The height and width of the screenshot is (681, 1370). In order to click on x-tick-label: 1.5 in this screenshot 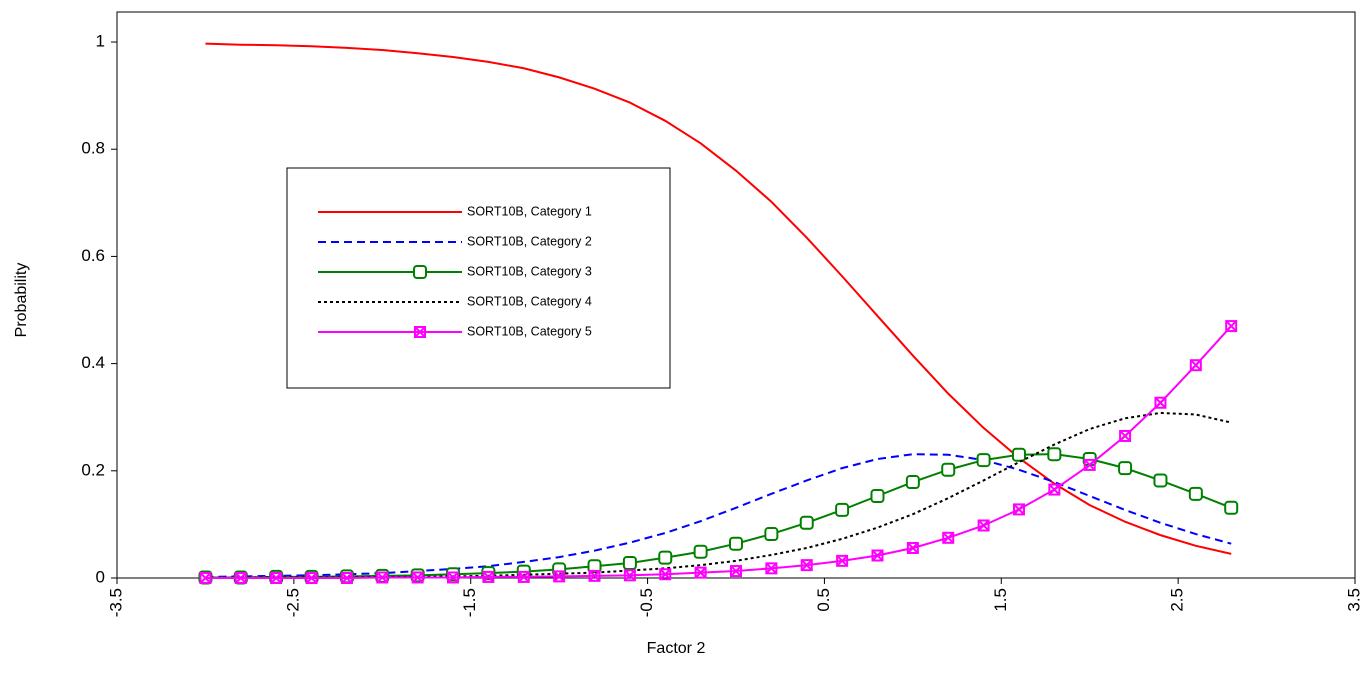, I will do `click(1000, 600)`.